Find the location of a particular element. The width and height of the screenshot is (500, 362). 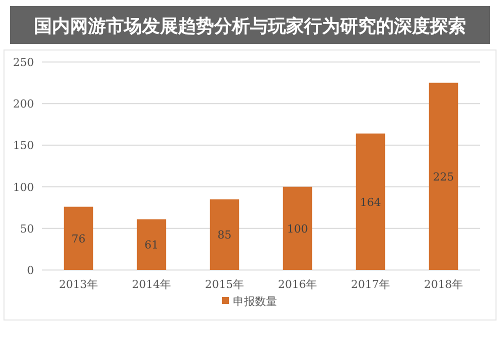

data-label: 85 is located at coordinates (225, 235).